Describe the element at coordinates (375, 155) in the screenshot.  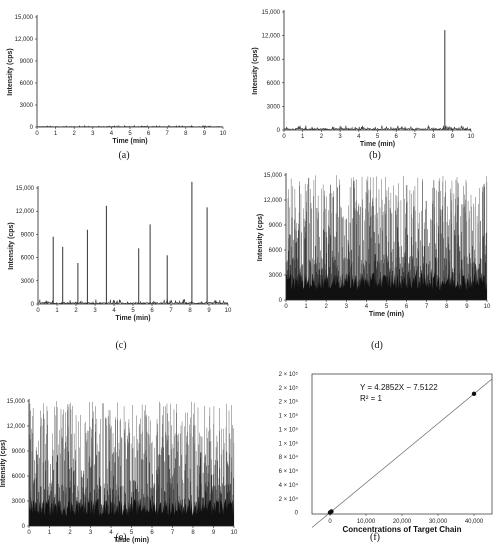
I see `panel-caption: (b)` at that location.